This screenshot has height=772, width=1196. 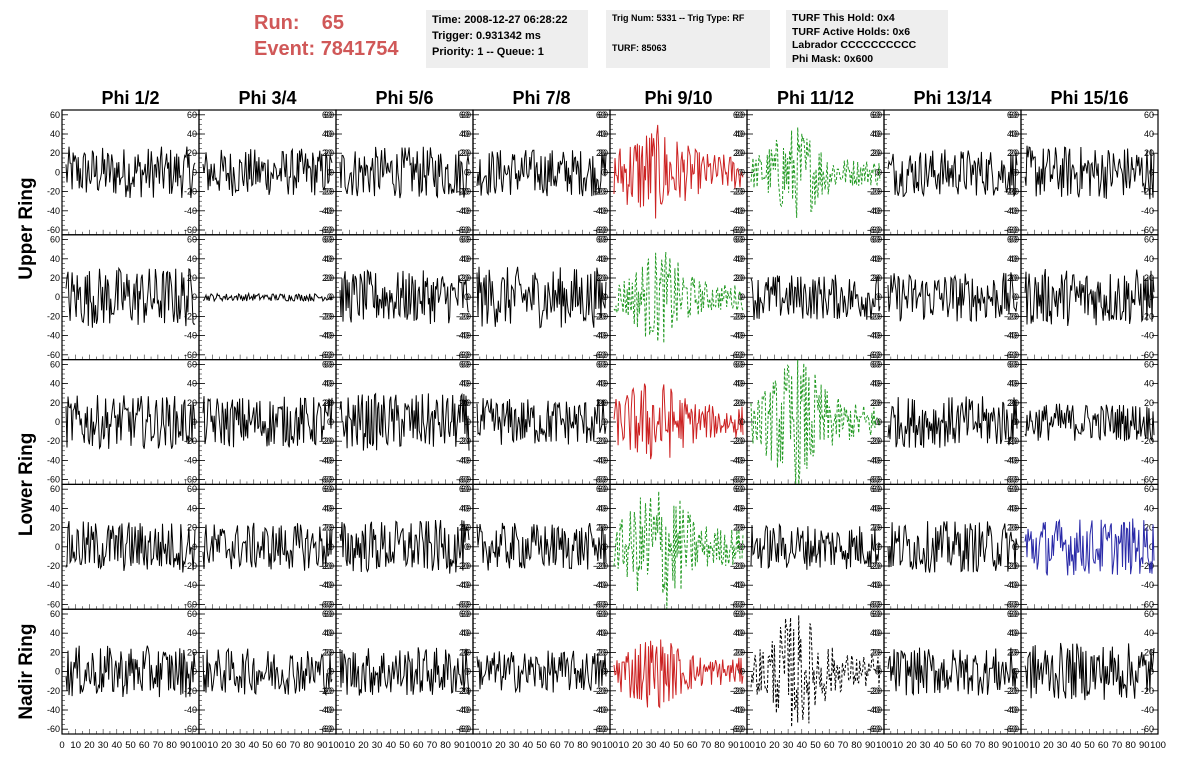 What do you see at coordinates (185, 745) in the screenshot?
I see `x-tick-label: 90` at bounding box center [185, 745].